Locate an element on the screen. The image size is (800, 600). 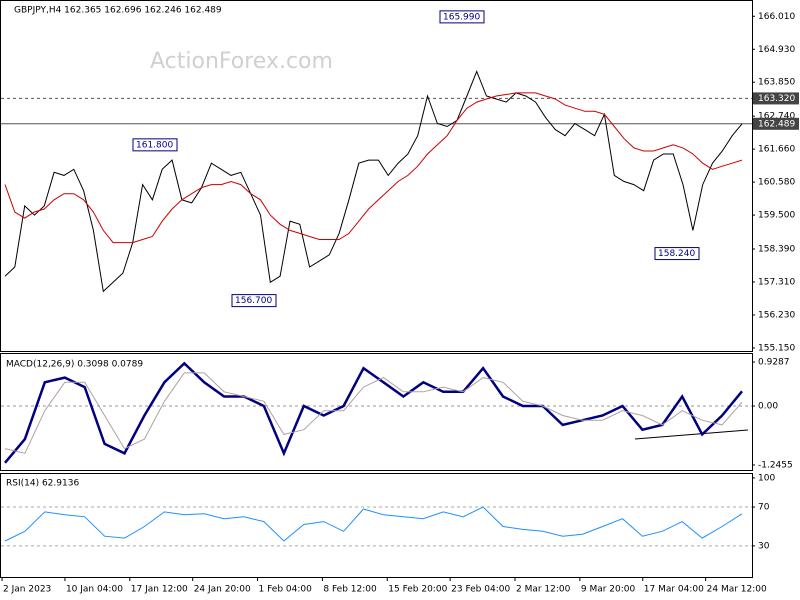
y-tick-label: 70 is located at coordinates (764, 508).